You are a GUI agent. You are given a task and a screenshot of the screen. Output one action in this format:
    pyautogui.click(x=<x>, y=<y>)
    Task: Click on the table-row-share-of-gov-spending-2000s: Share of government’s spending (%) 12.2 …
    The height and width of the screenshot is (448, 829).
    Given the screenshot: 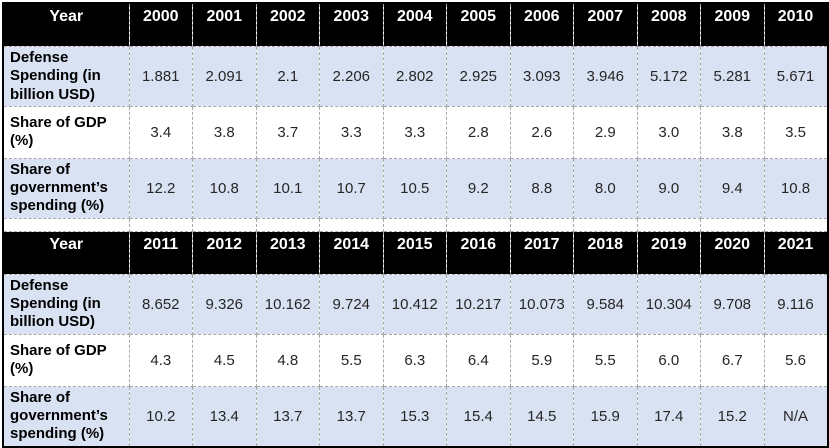 What is the action you would take?
    pyautogui.click(x=415, y=188)
    